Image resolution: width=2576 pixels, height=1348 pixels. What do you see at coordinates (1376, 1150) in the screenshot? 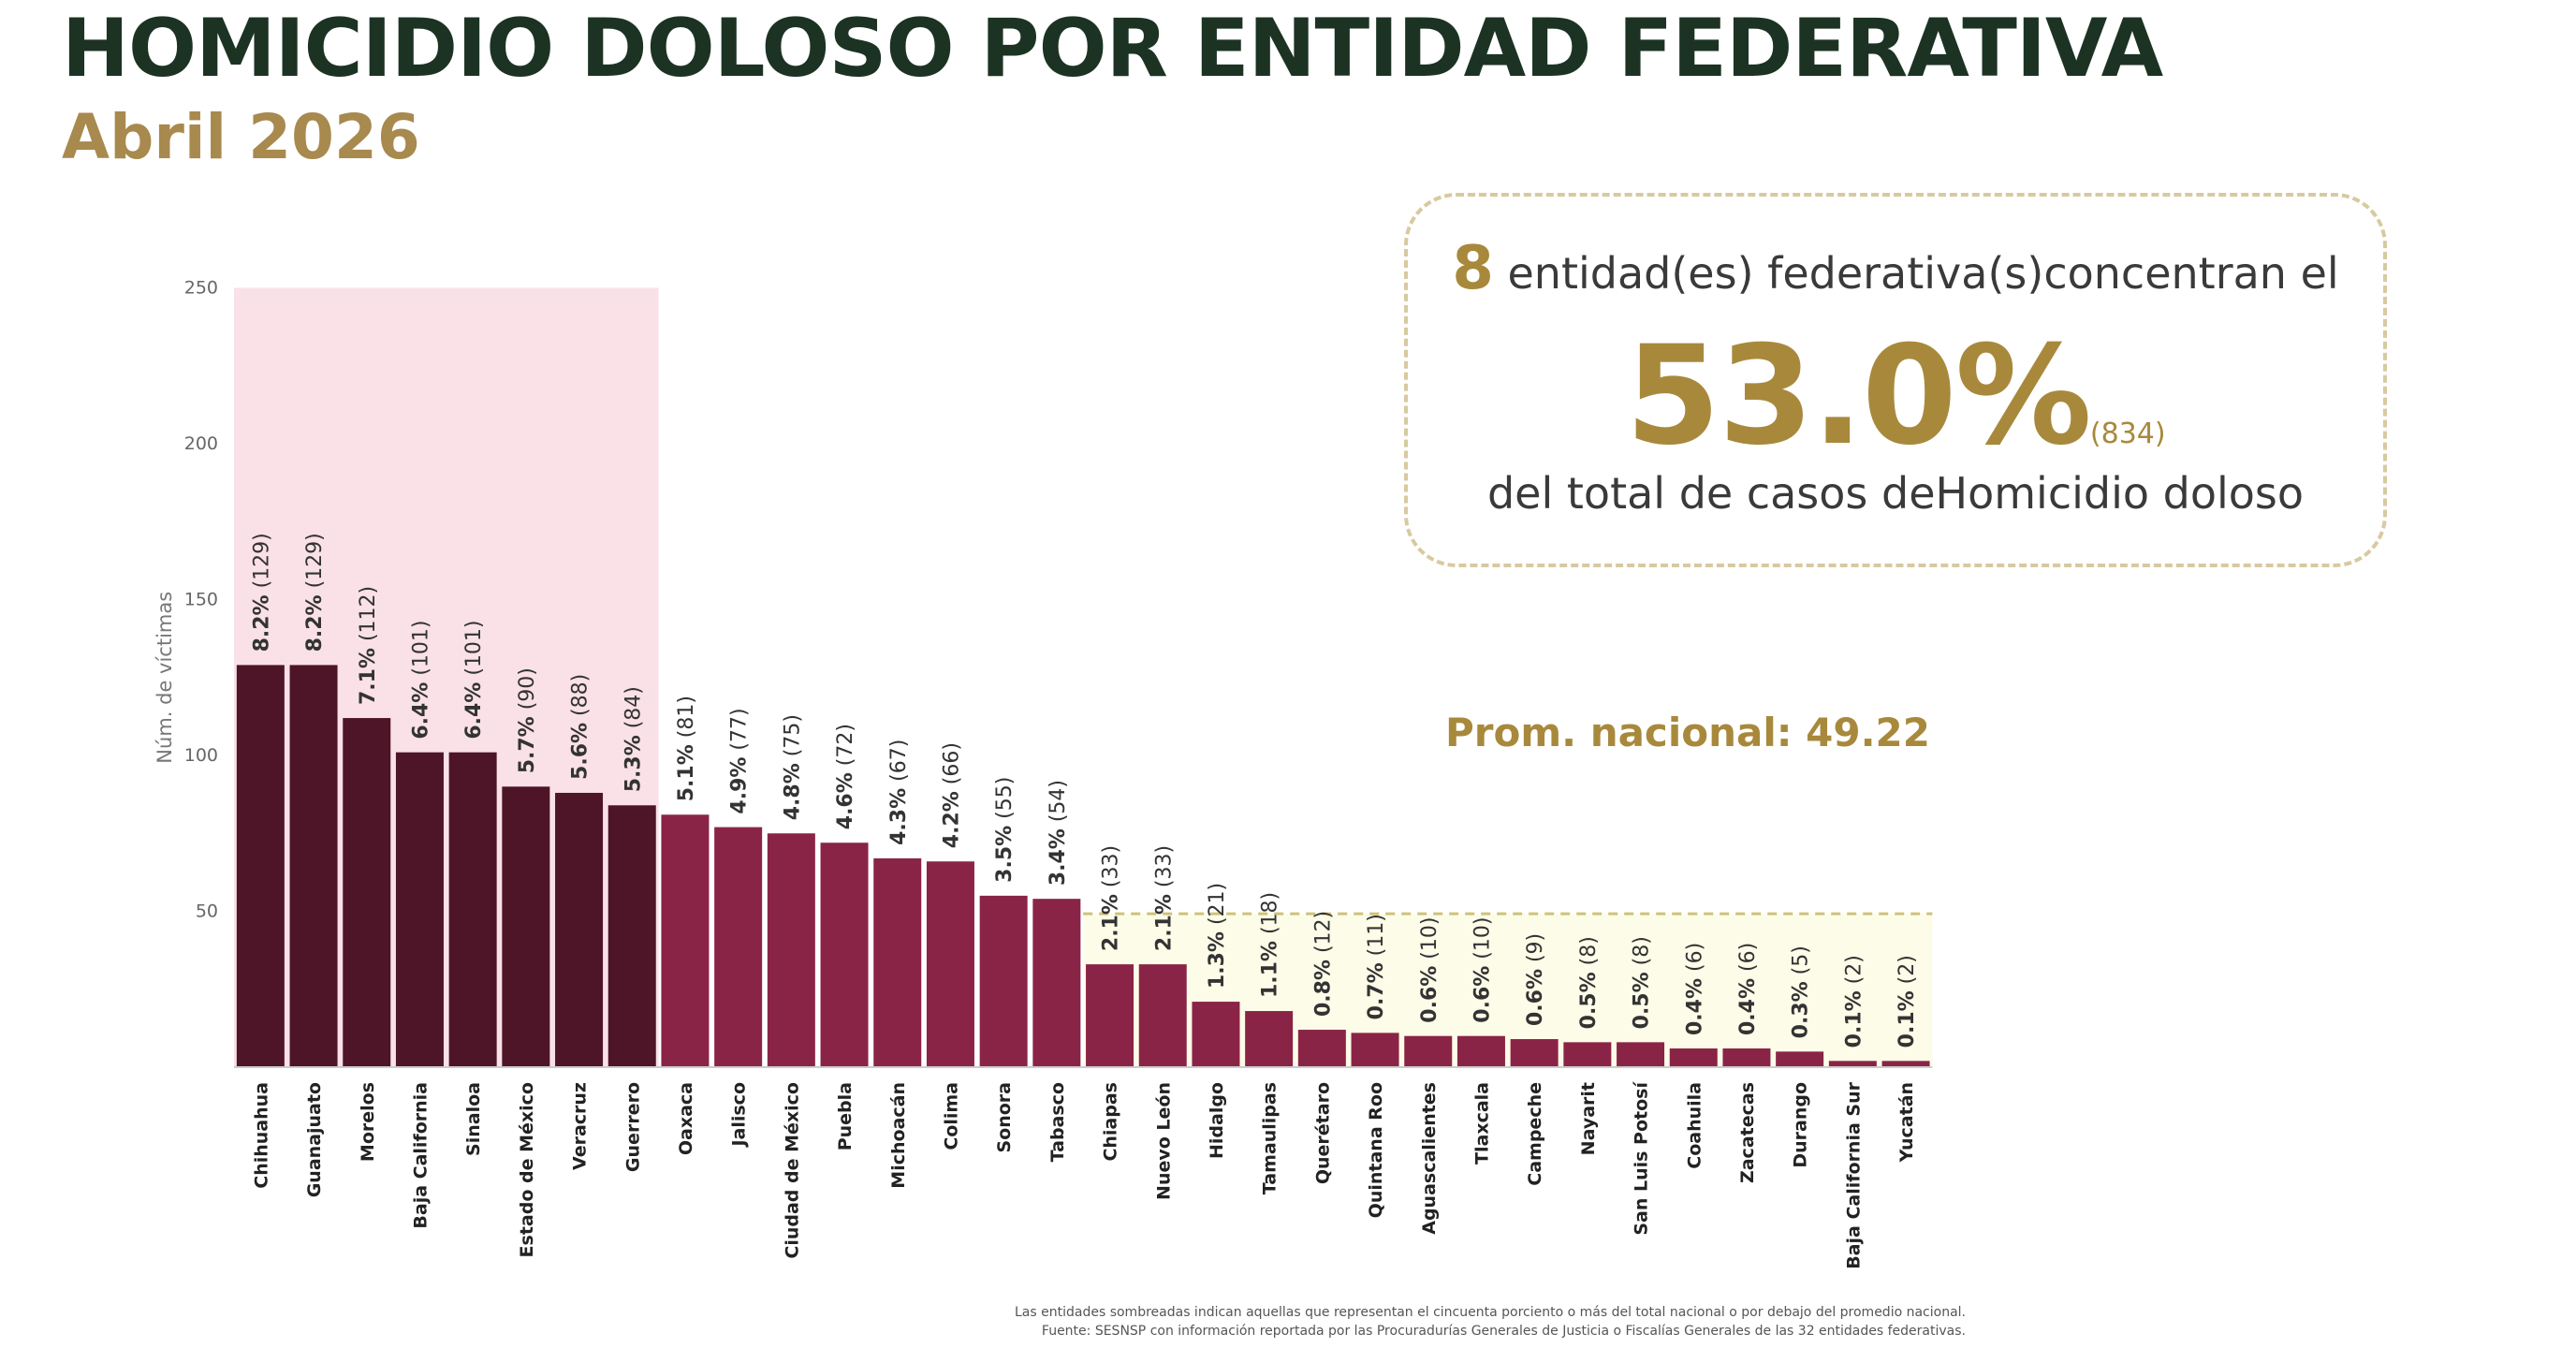
I see `category-label: Quintana Roo` at bounding box center [1376, 1150].